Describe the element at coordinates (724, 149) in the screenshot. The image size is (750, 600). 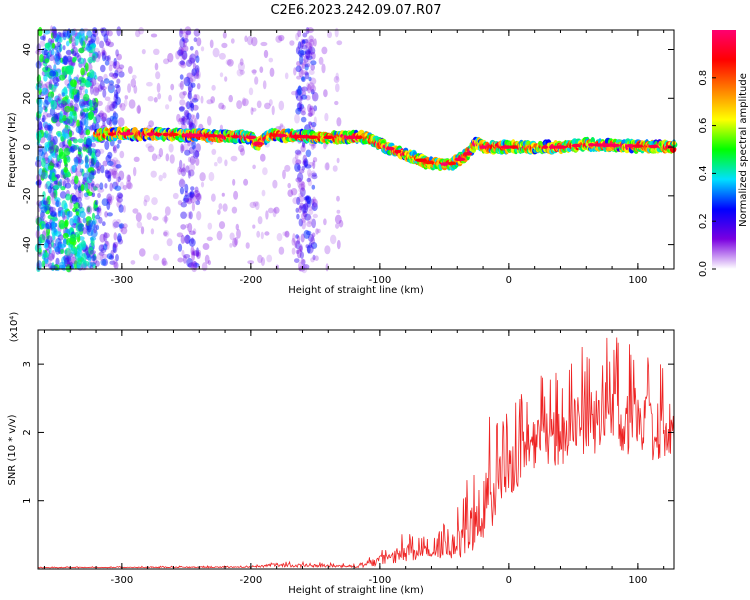
I see `colorbar-gradient` at that location.